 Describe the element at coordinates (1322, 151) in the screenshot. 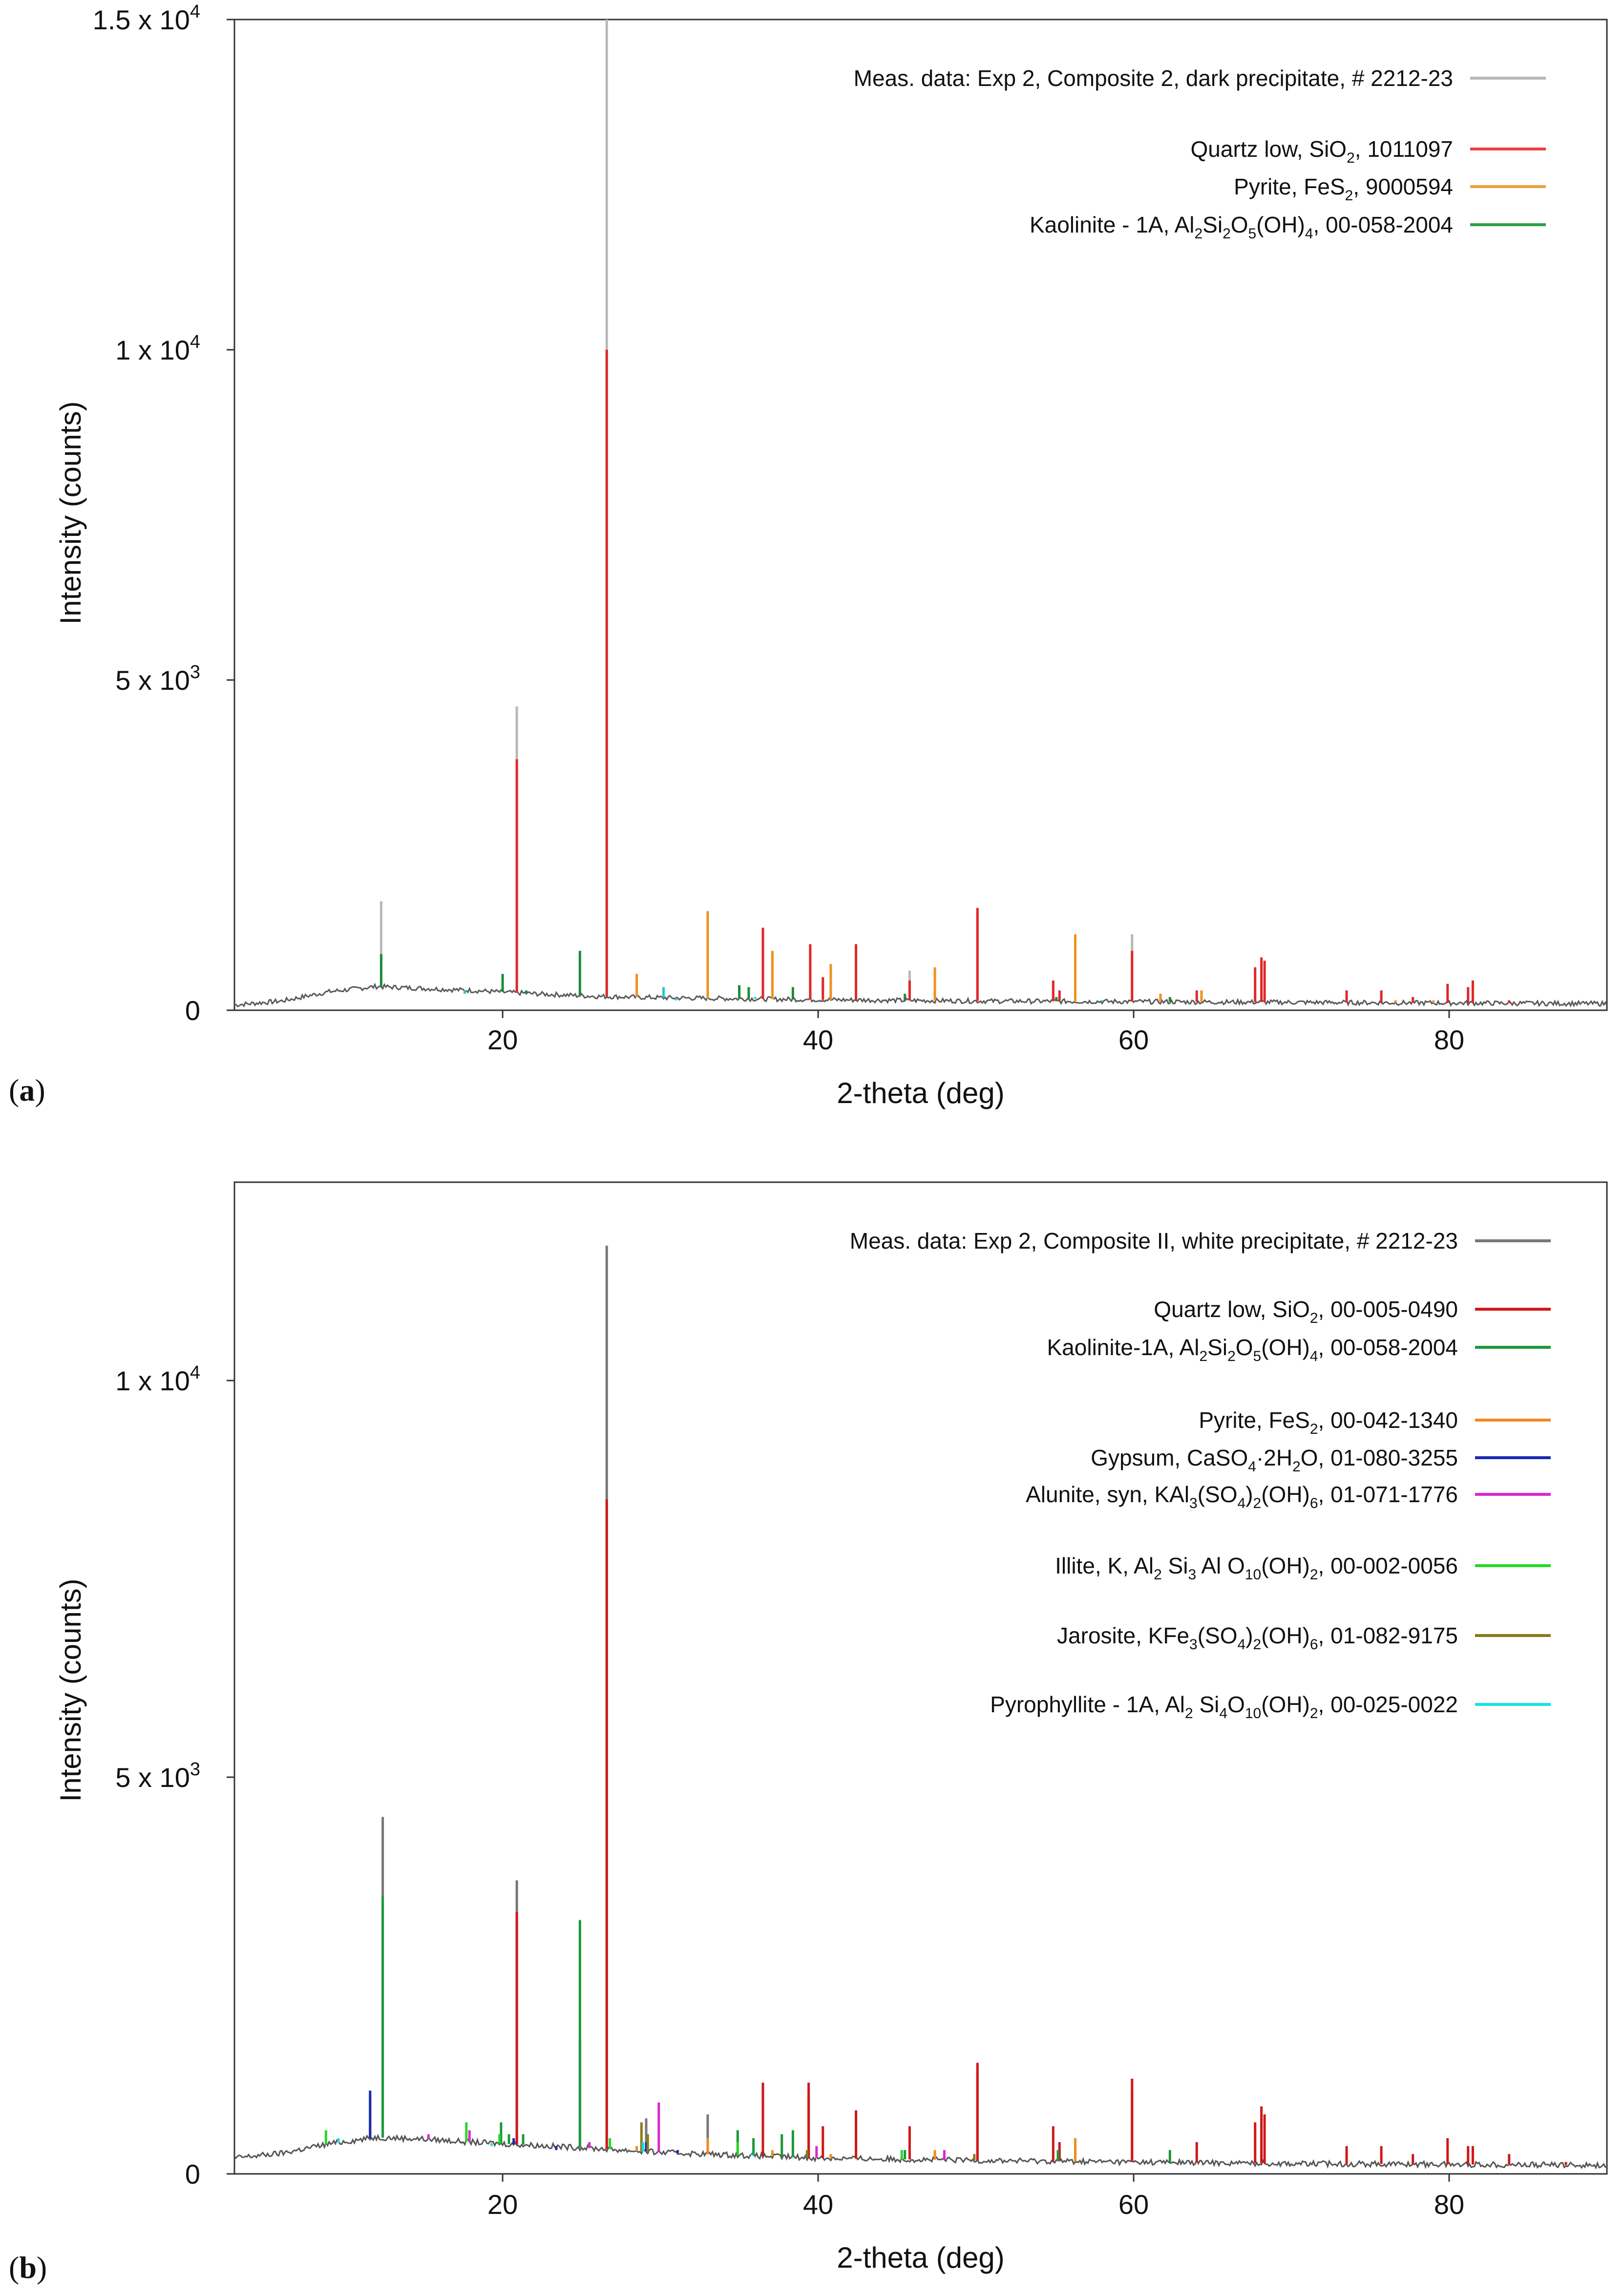

I see `legend-label: Quartz low, SiO2, 1011097` at that location.